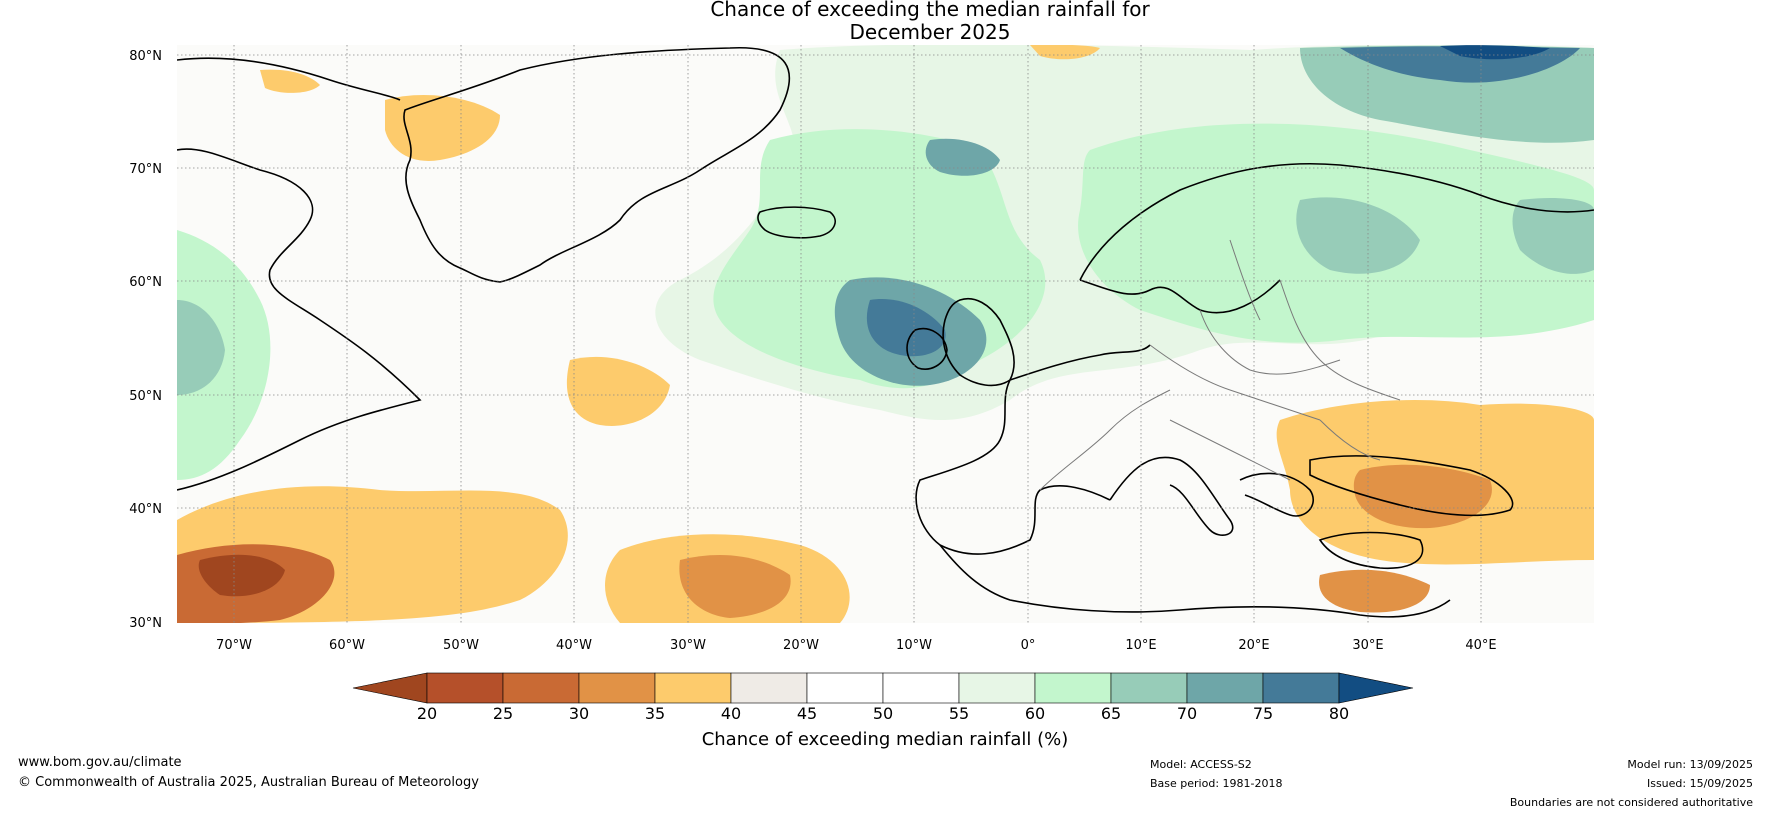 This screenshot has height=816, width=1770. What do you see at coordinates (461, 645) in the screenshot?
I see `lon-label-50w: 50°W` at bounding box center [461, 645].